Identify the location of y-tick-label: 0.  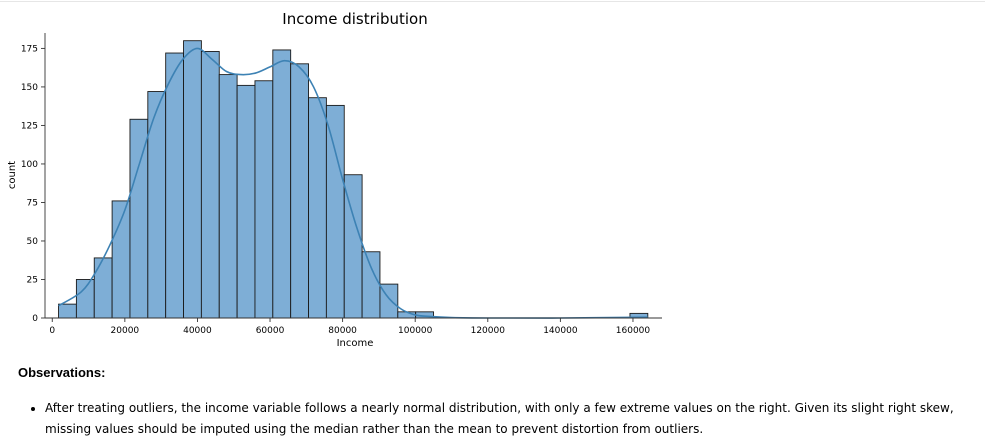
(35, 319).